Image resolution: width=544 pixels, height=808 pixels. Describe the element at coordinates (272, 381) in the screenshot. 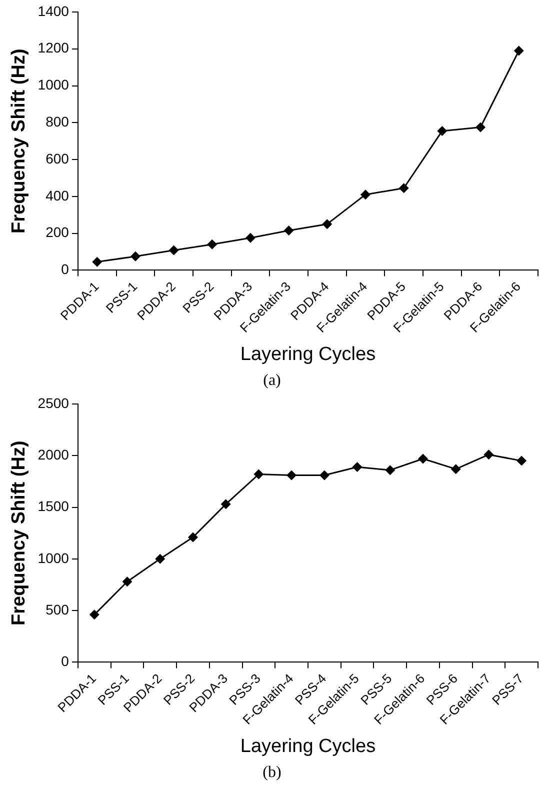

I see `text: (a)` at that location.